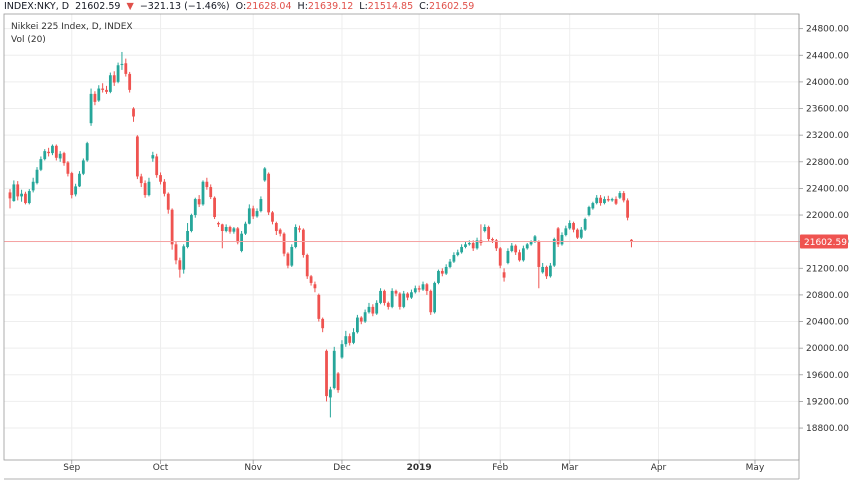  I want to click on volume-legend: Vol (20), so click(28, 40).